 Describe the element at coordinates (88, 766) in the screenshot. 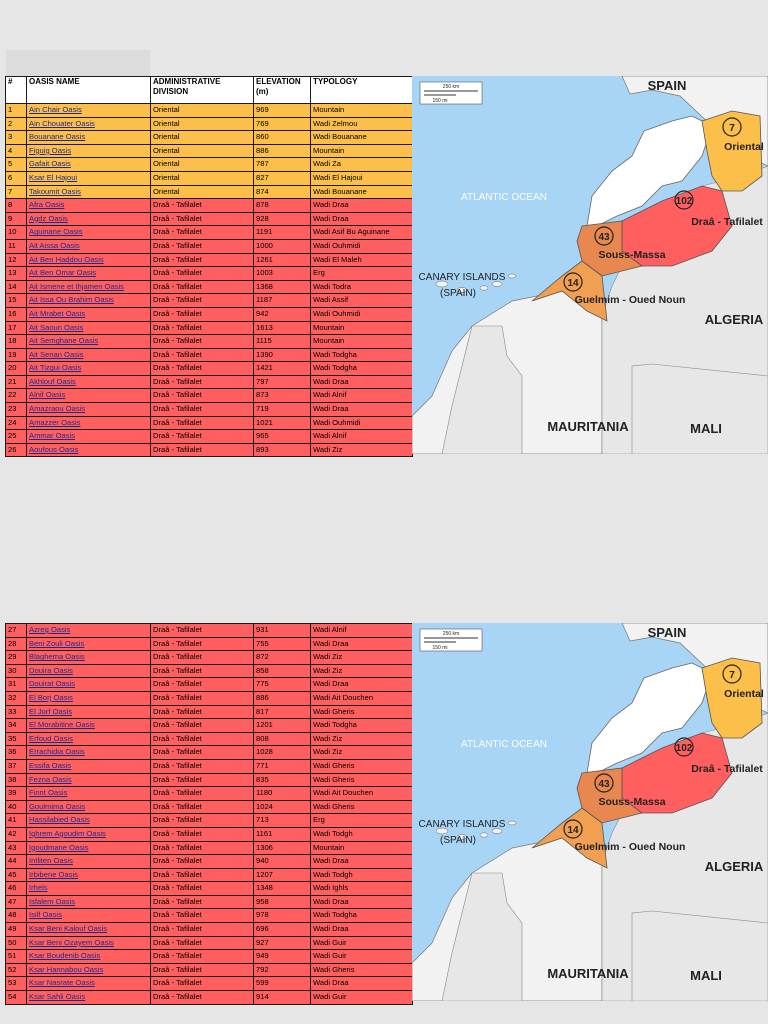

I see `oasis-name-link: Essifa Oasis` at that location.